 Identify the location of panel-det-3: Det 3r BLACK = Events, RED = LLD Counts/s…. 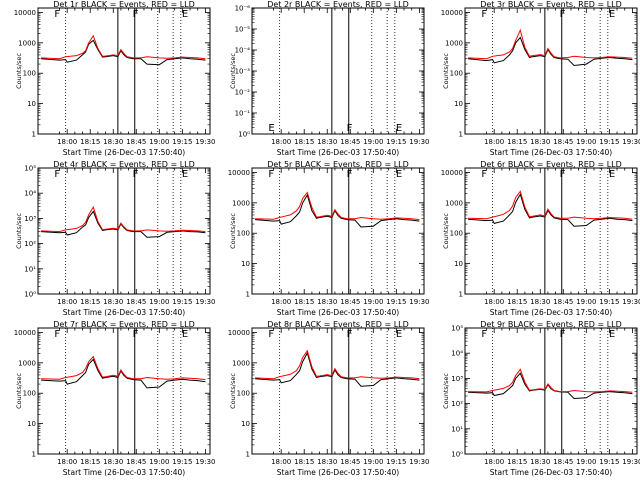
(540, 78).